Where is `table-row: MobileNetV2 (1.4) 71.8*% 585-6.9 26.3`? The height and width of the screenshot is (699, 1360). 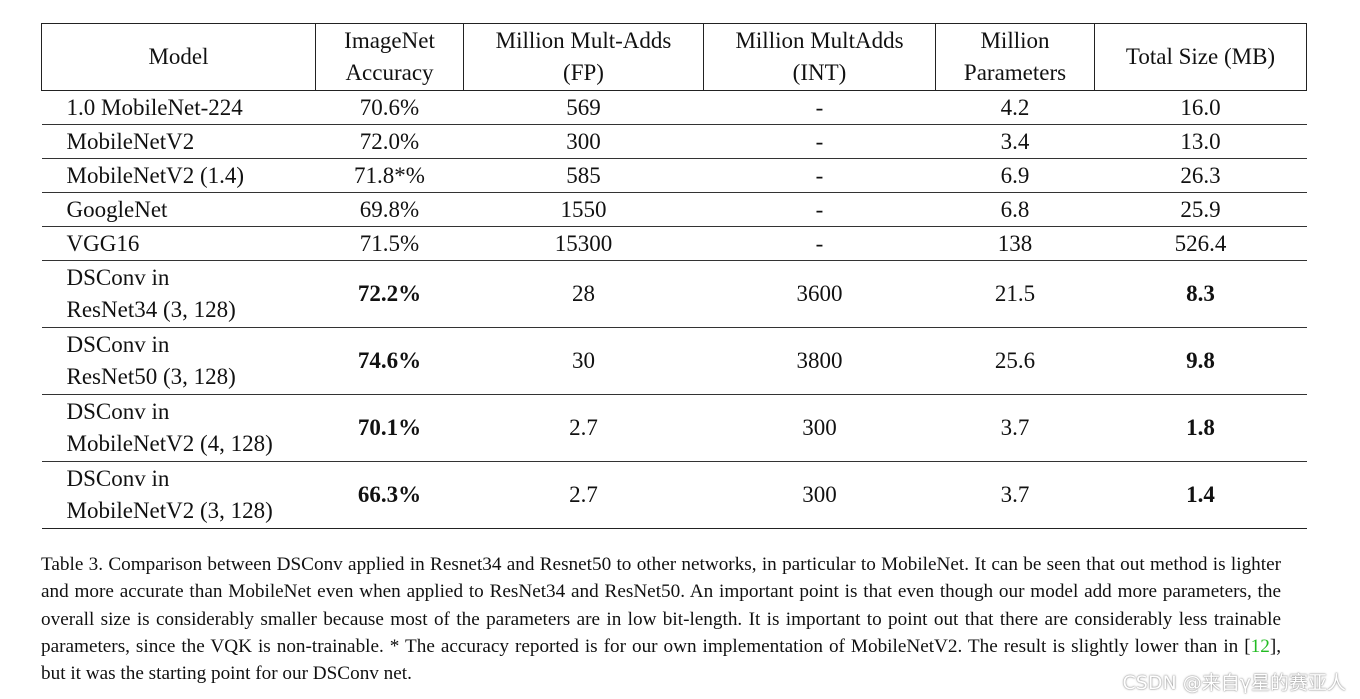 table-row: MobileNetV2 (1.4) 71.8*% 585-6.9 26.3 is located at coordinates (674, 175).